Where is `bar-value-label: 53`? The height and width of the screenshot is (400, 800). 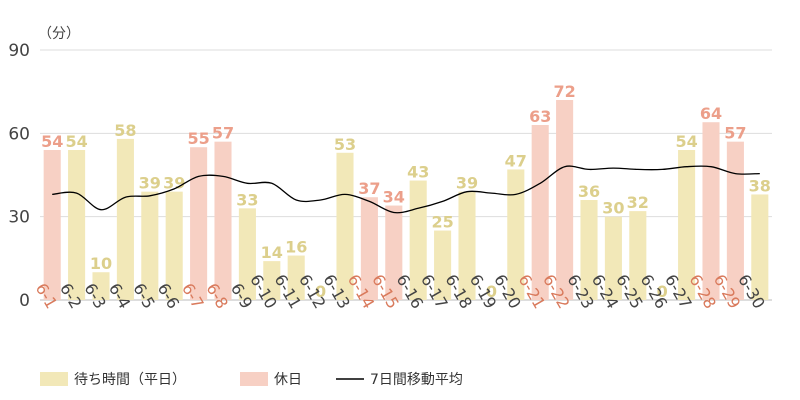 bar-value-label: 53 is located at coordinates (345, 144).